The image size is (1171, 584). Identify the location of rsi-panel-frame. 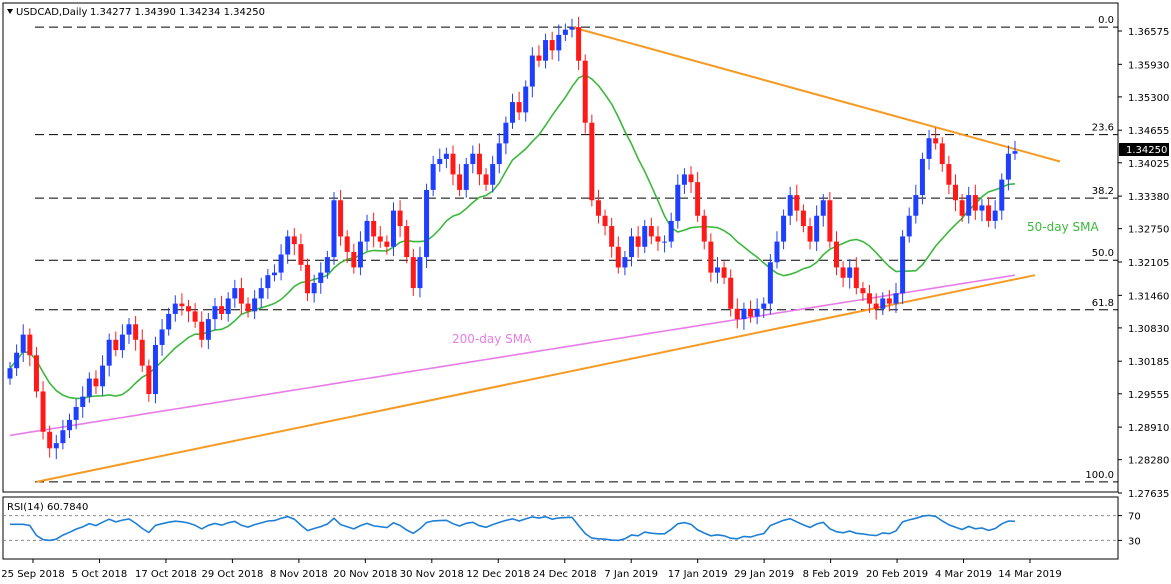
(560, 528).